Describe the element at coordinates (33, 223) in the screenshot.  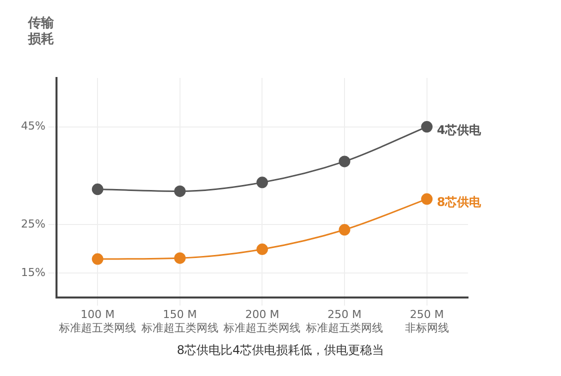
I see `y-tick-label: 25%` at that location.